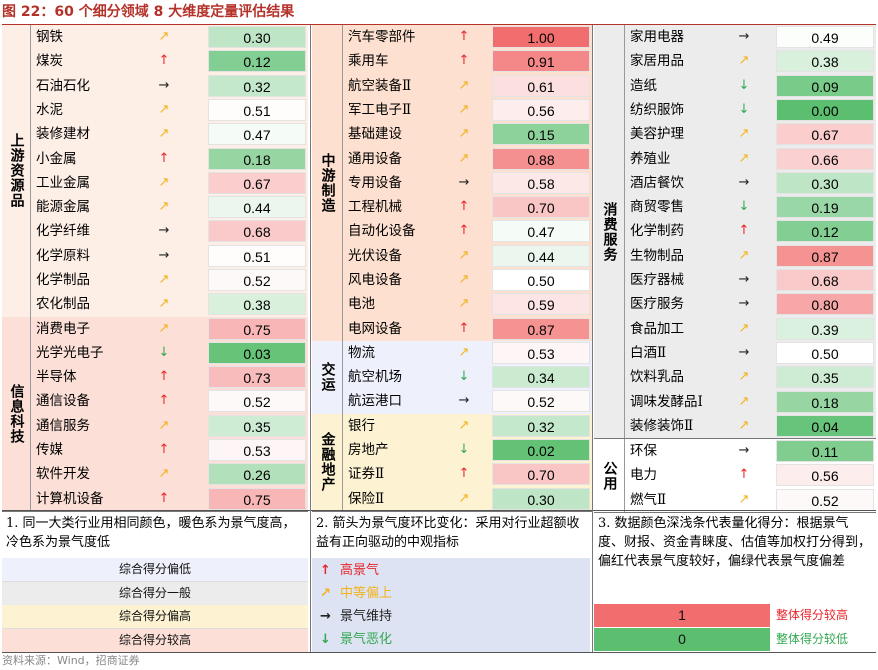  Describe the element at coordinates (155, 426) in the screenshot. I see `table-row: 通信服务 ↗ 0.35` at that location.